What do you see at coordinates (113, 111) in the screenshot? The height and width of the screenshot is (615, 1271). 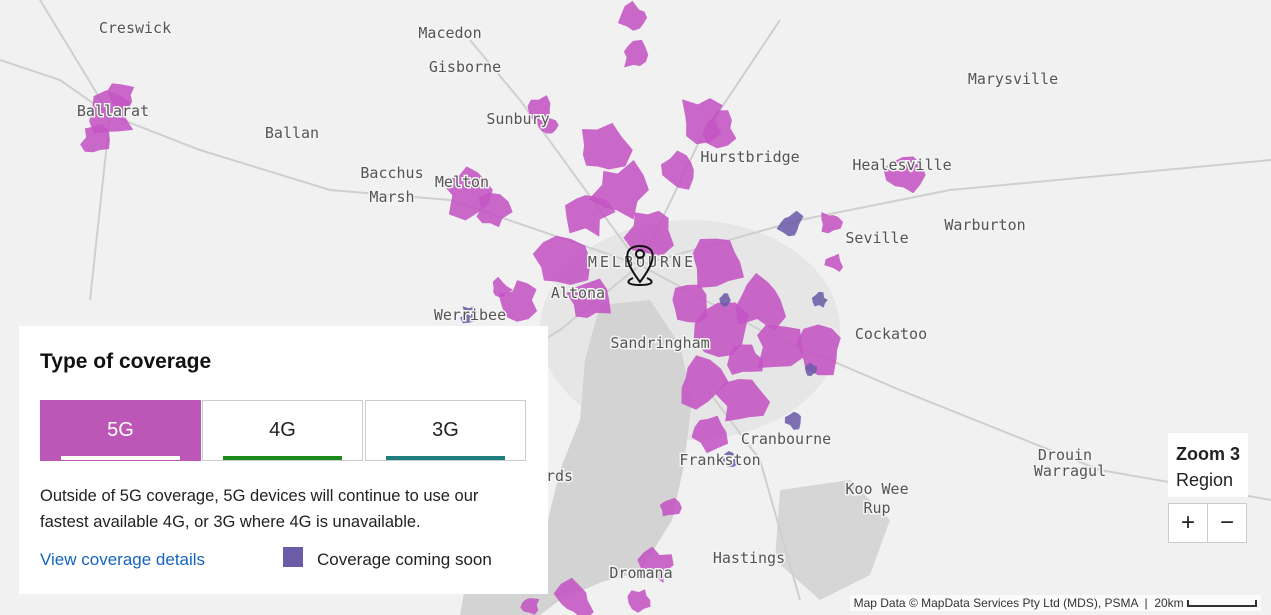 I see `place-label: Ballarat` at bounding box center [113, 111].